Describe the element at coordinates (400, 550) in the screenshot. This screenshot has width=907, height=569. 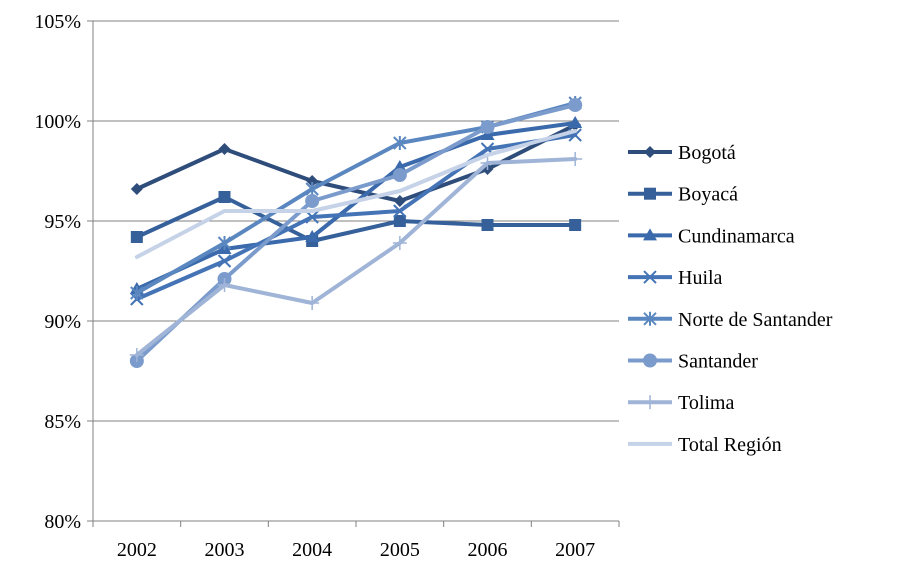
I see `x-tick-label: 2005` at that location.